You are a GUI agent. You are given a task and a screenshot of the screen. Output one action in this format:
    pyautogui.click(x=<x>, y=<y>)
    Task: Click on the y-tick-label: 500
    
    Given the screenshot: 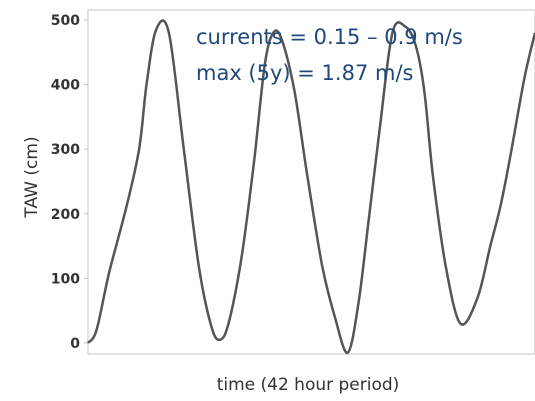 What is the action you would take?
    pyautogui.click(x=65, y=21)
    